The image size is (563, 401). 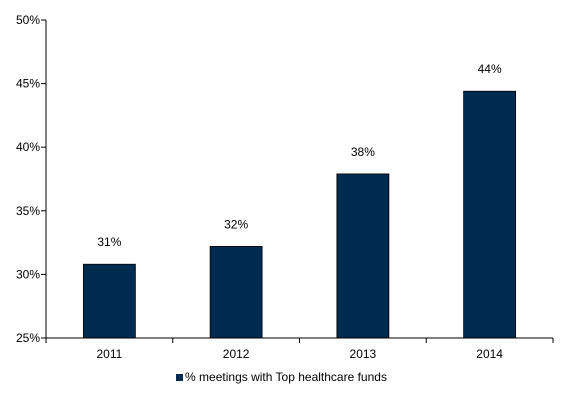 I want to click on bar-2012, so click(x=236, y=292).